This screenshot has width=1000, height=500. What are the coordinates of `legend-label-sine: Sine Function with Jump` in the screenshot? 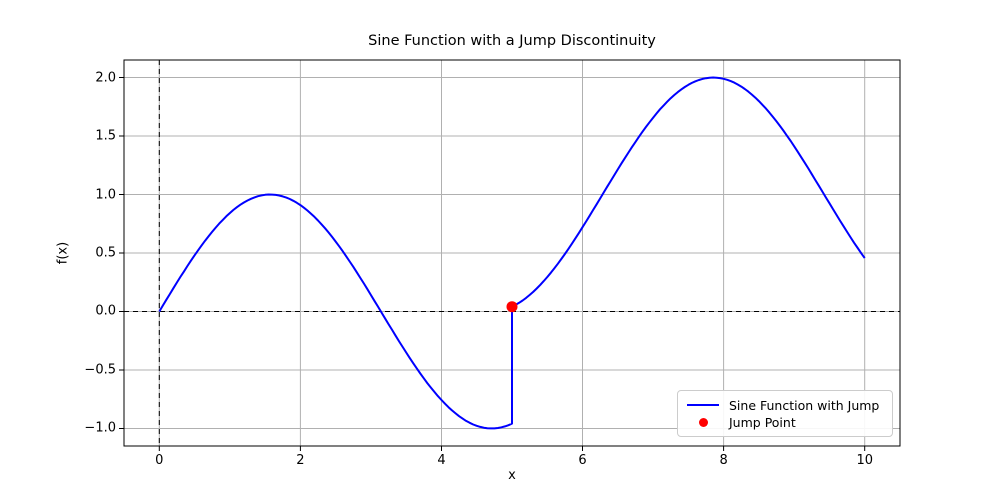 It's located at (804, 405).